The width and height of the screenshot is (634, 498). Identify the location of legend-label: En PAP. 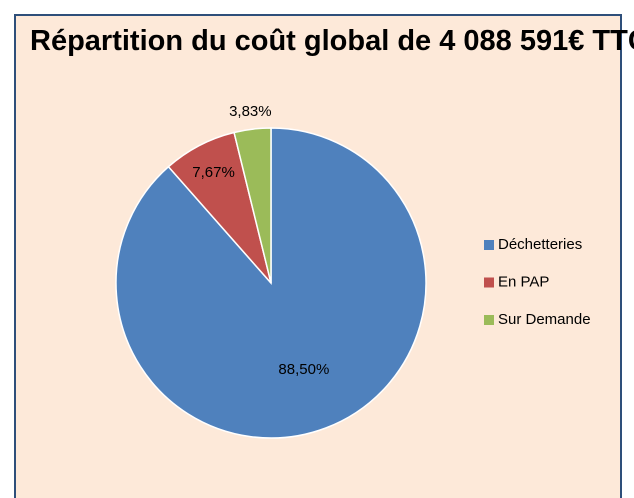
(523, 281).